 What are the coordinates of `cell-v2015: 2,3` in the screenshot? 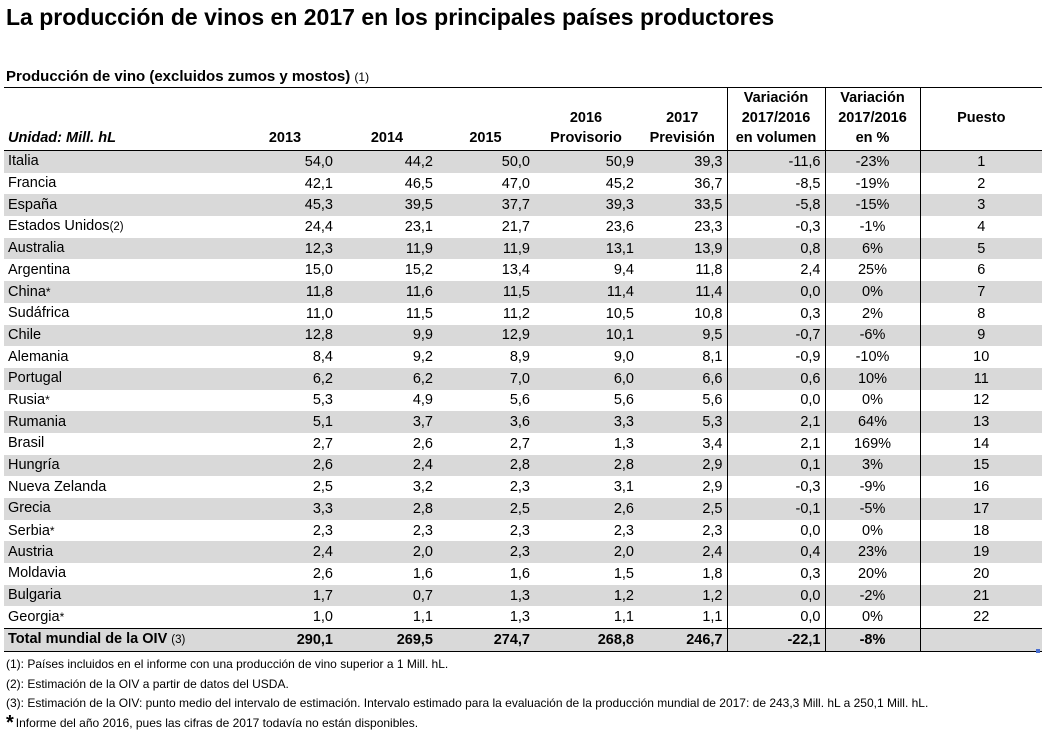 It's located at (519, 530).